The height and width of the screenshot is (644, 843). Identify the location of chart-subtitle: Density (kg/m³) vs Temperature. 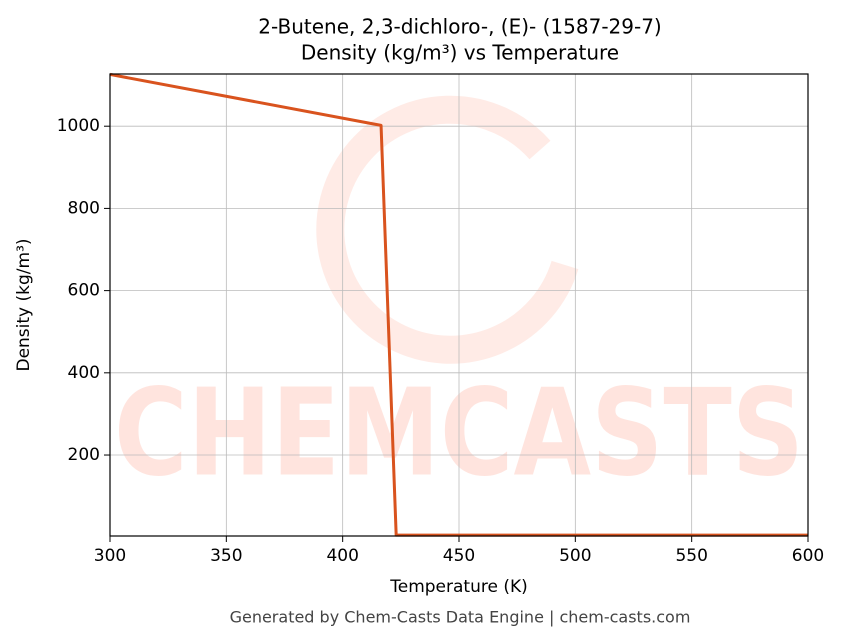
(460, 53).